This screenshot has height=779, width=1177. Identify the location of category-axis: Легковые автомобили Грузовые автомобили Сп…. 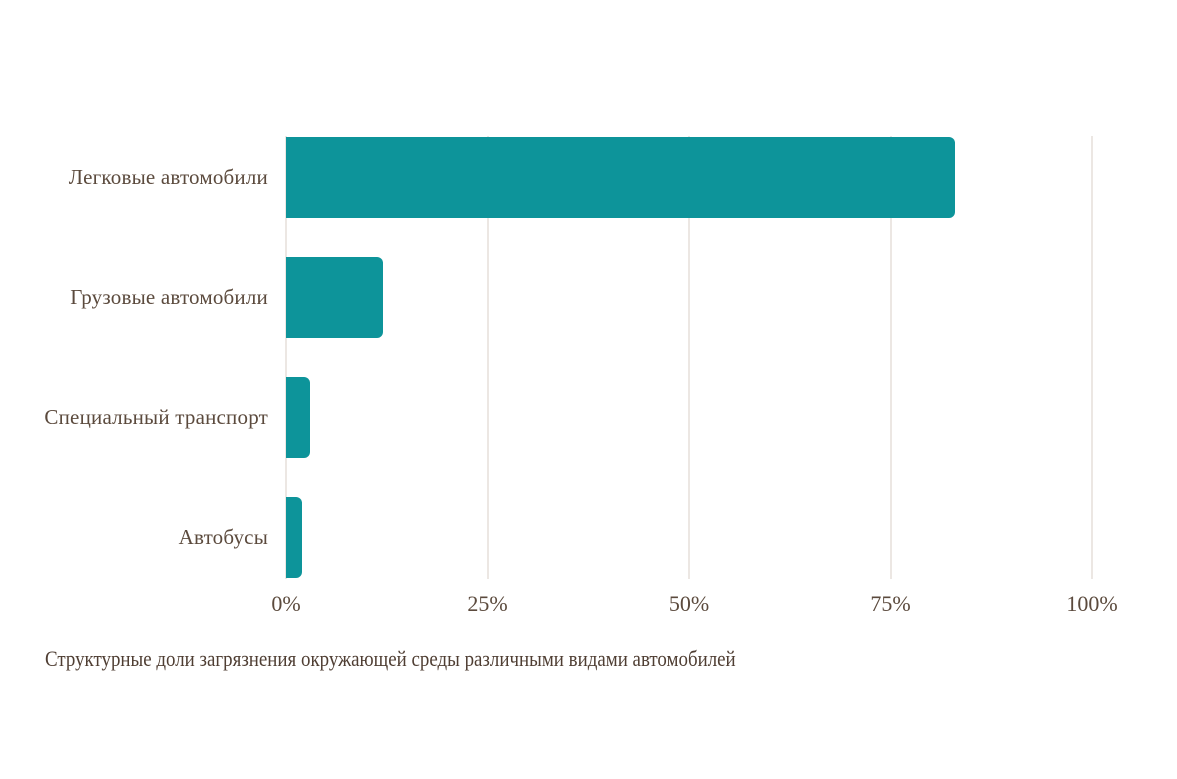
(134, 357).